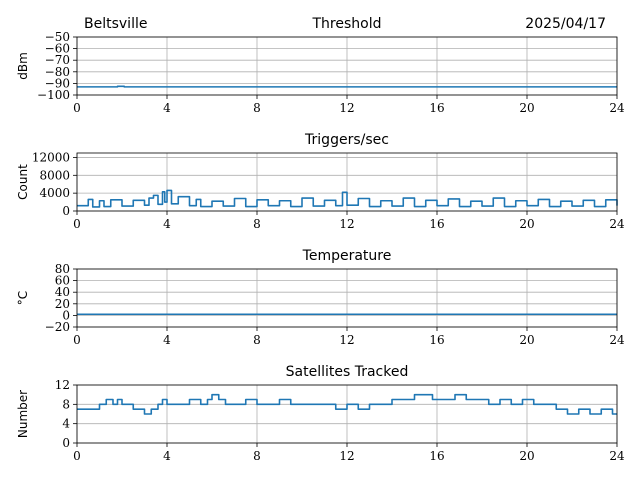  I want to click on y-tick-label: 60, so click(62, 281).